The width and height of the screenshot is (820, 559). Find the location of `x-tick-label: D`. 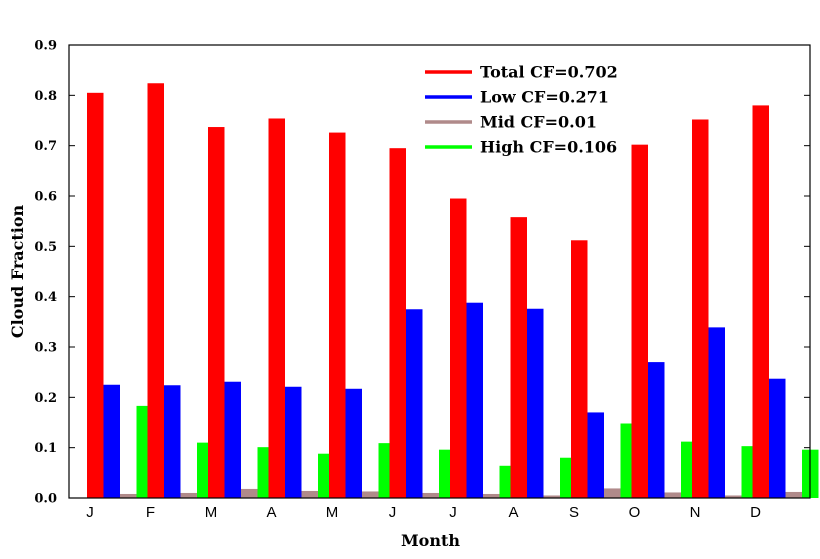

x-tick-label: D is located at coordinates (755, 512).